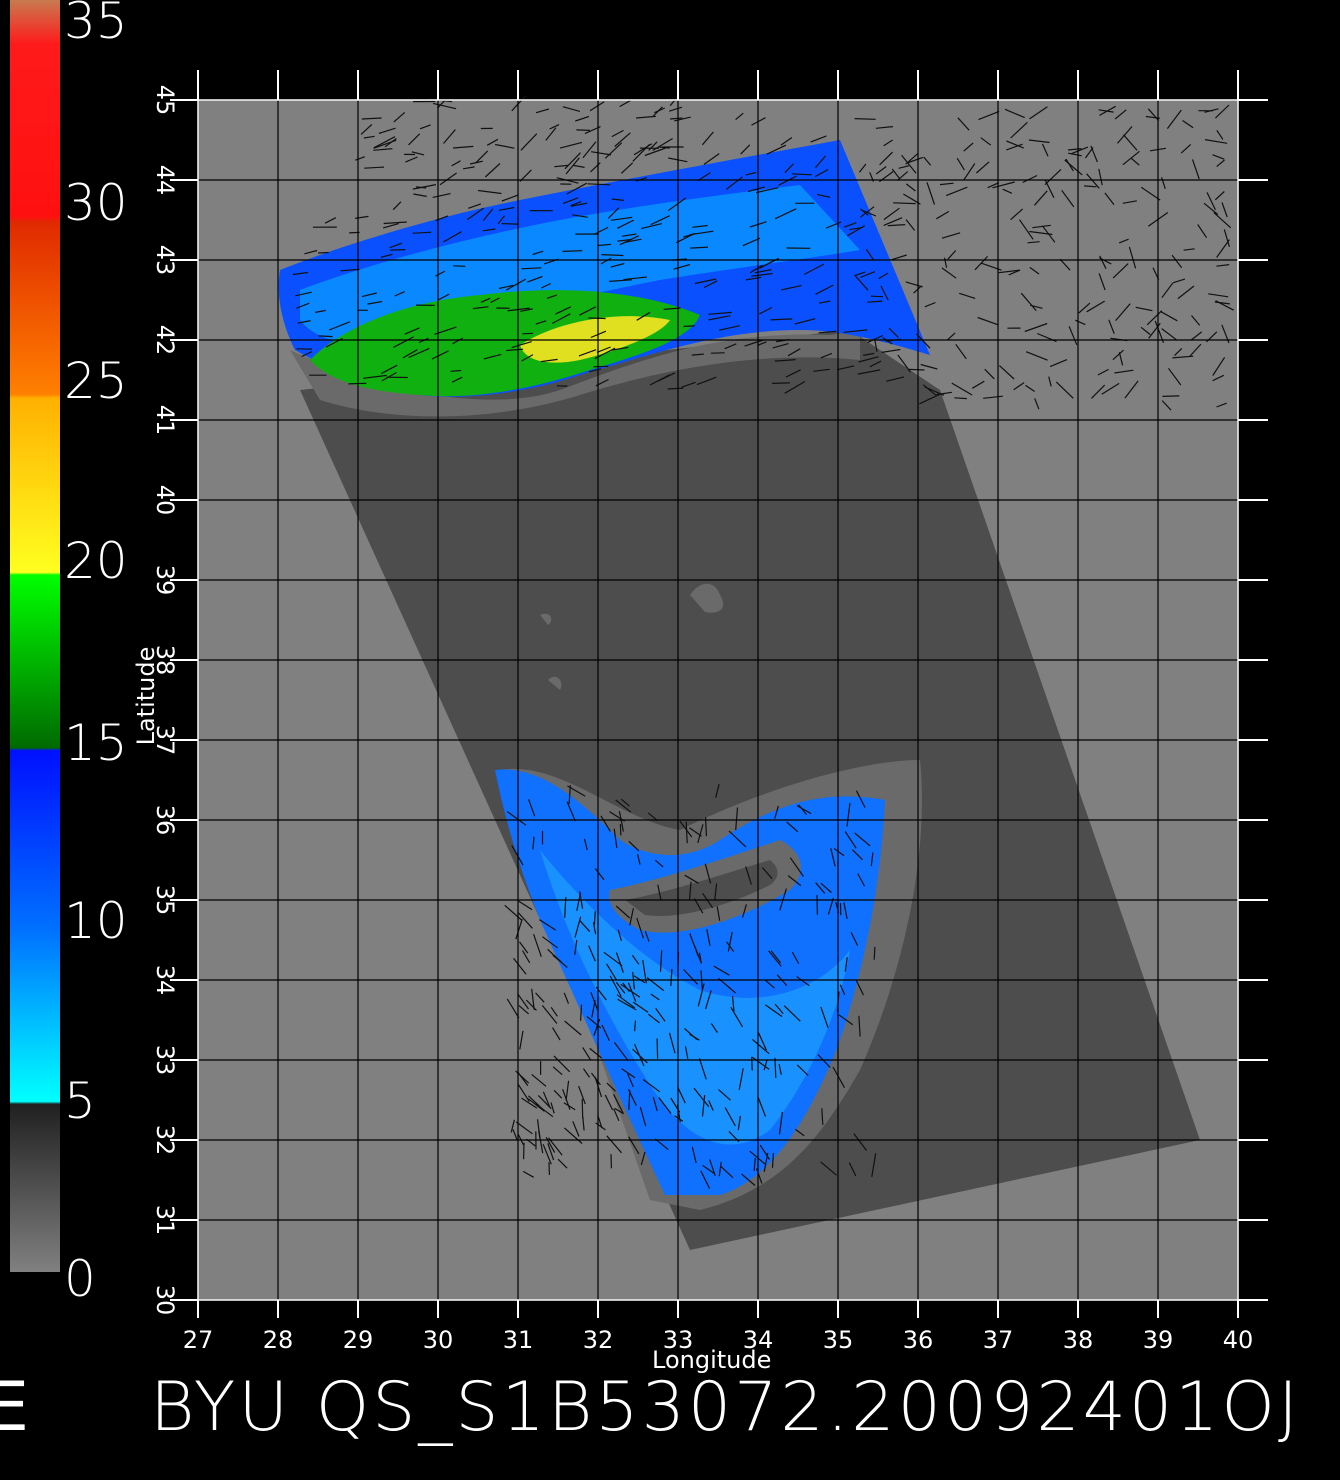 This screenshot has height=1480, width=1340. Describe the element at coordinates (758, 1340) in the screenshot. I see `x-tick-label: 34` at that location.